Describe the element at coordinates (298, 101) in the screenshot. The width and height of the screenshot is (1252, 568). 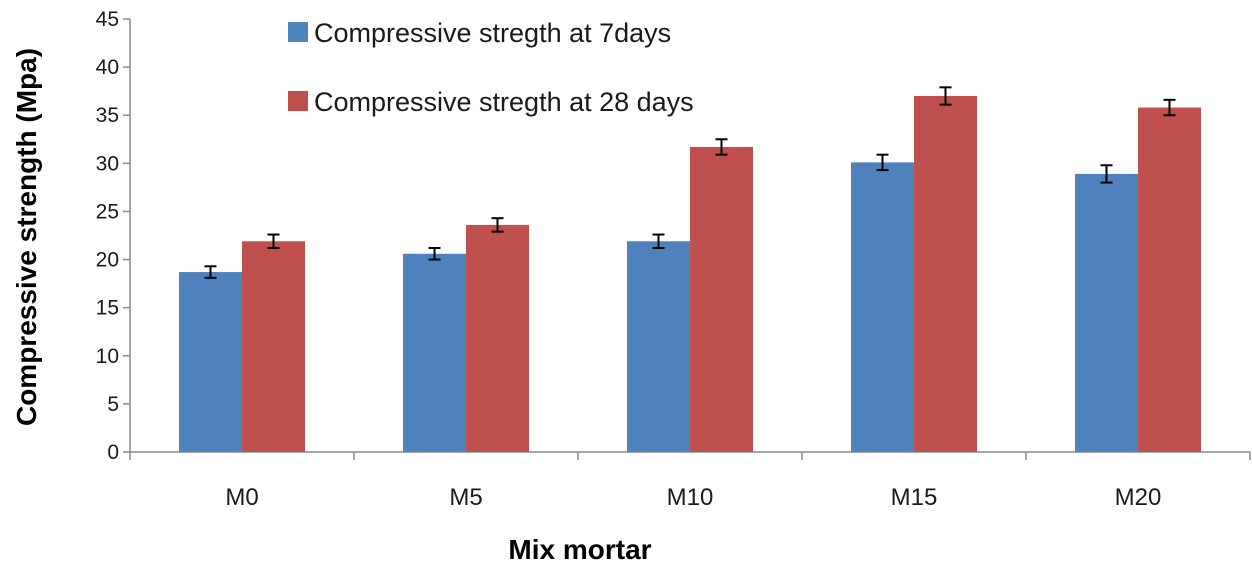
I see `legend-swatch-28days` at that location.